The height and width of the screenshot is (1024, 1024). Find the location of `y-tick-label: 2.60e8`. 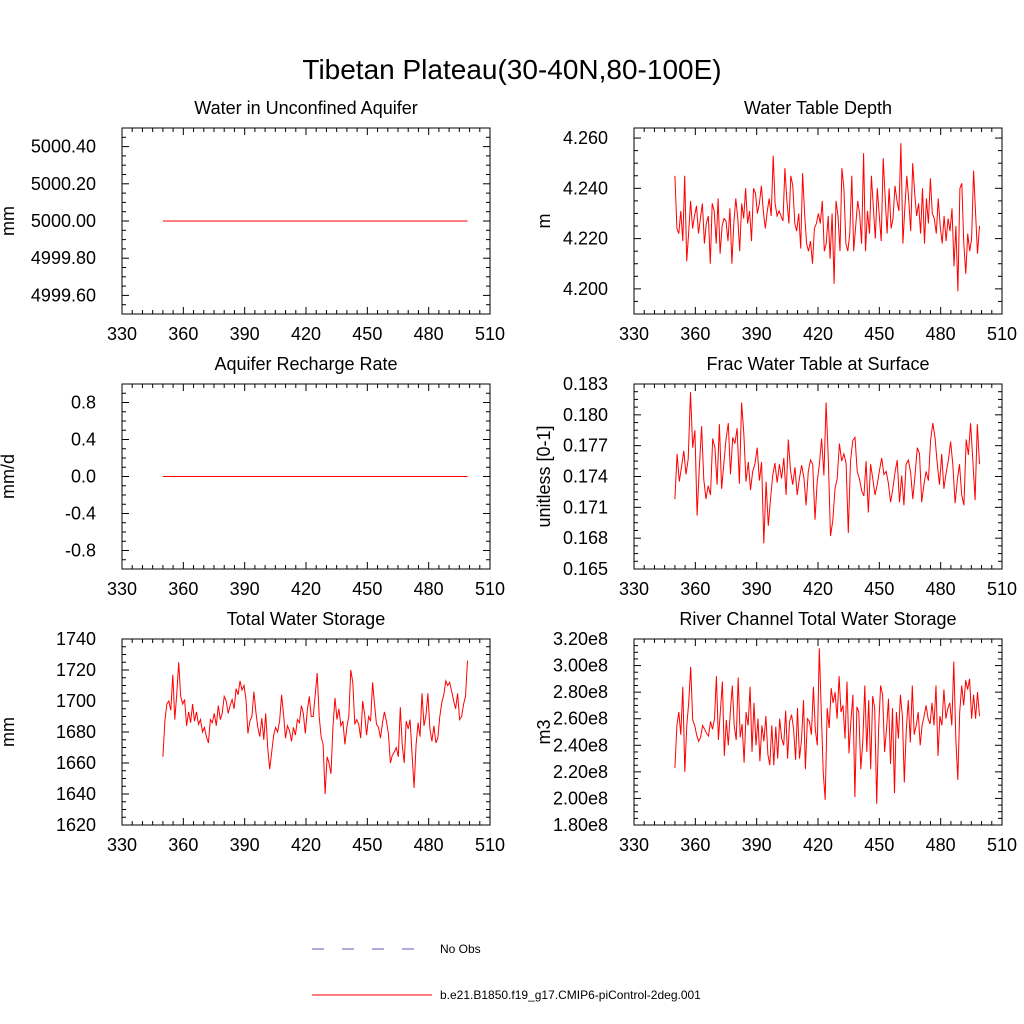

y-tick-label: 2.60e8 is located at coordinates (580, 719).